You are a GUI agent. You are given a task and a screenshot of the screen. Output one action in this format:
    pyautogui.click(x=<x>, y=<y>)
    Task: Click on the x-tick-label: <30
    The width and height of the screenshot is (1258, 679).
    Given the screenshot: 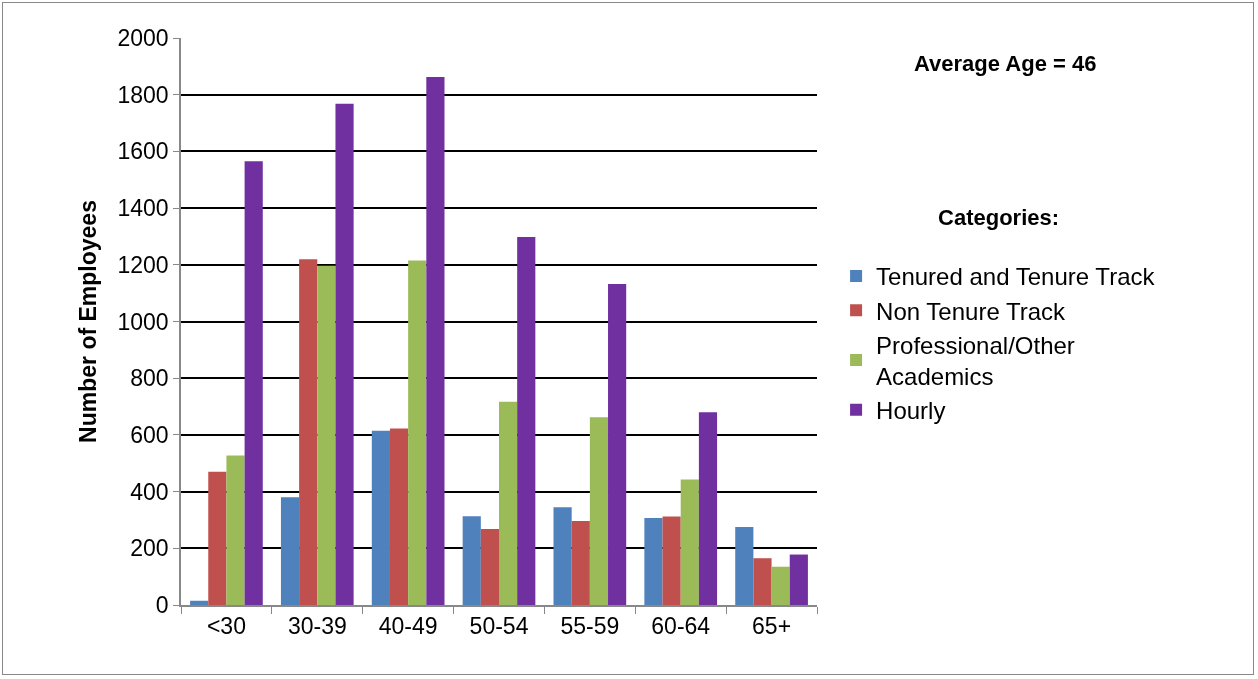 What is the action you would take?
    pyautogui.click(x=226, y=626)
    